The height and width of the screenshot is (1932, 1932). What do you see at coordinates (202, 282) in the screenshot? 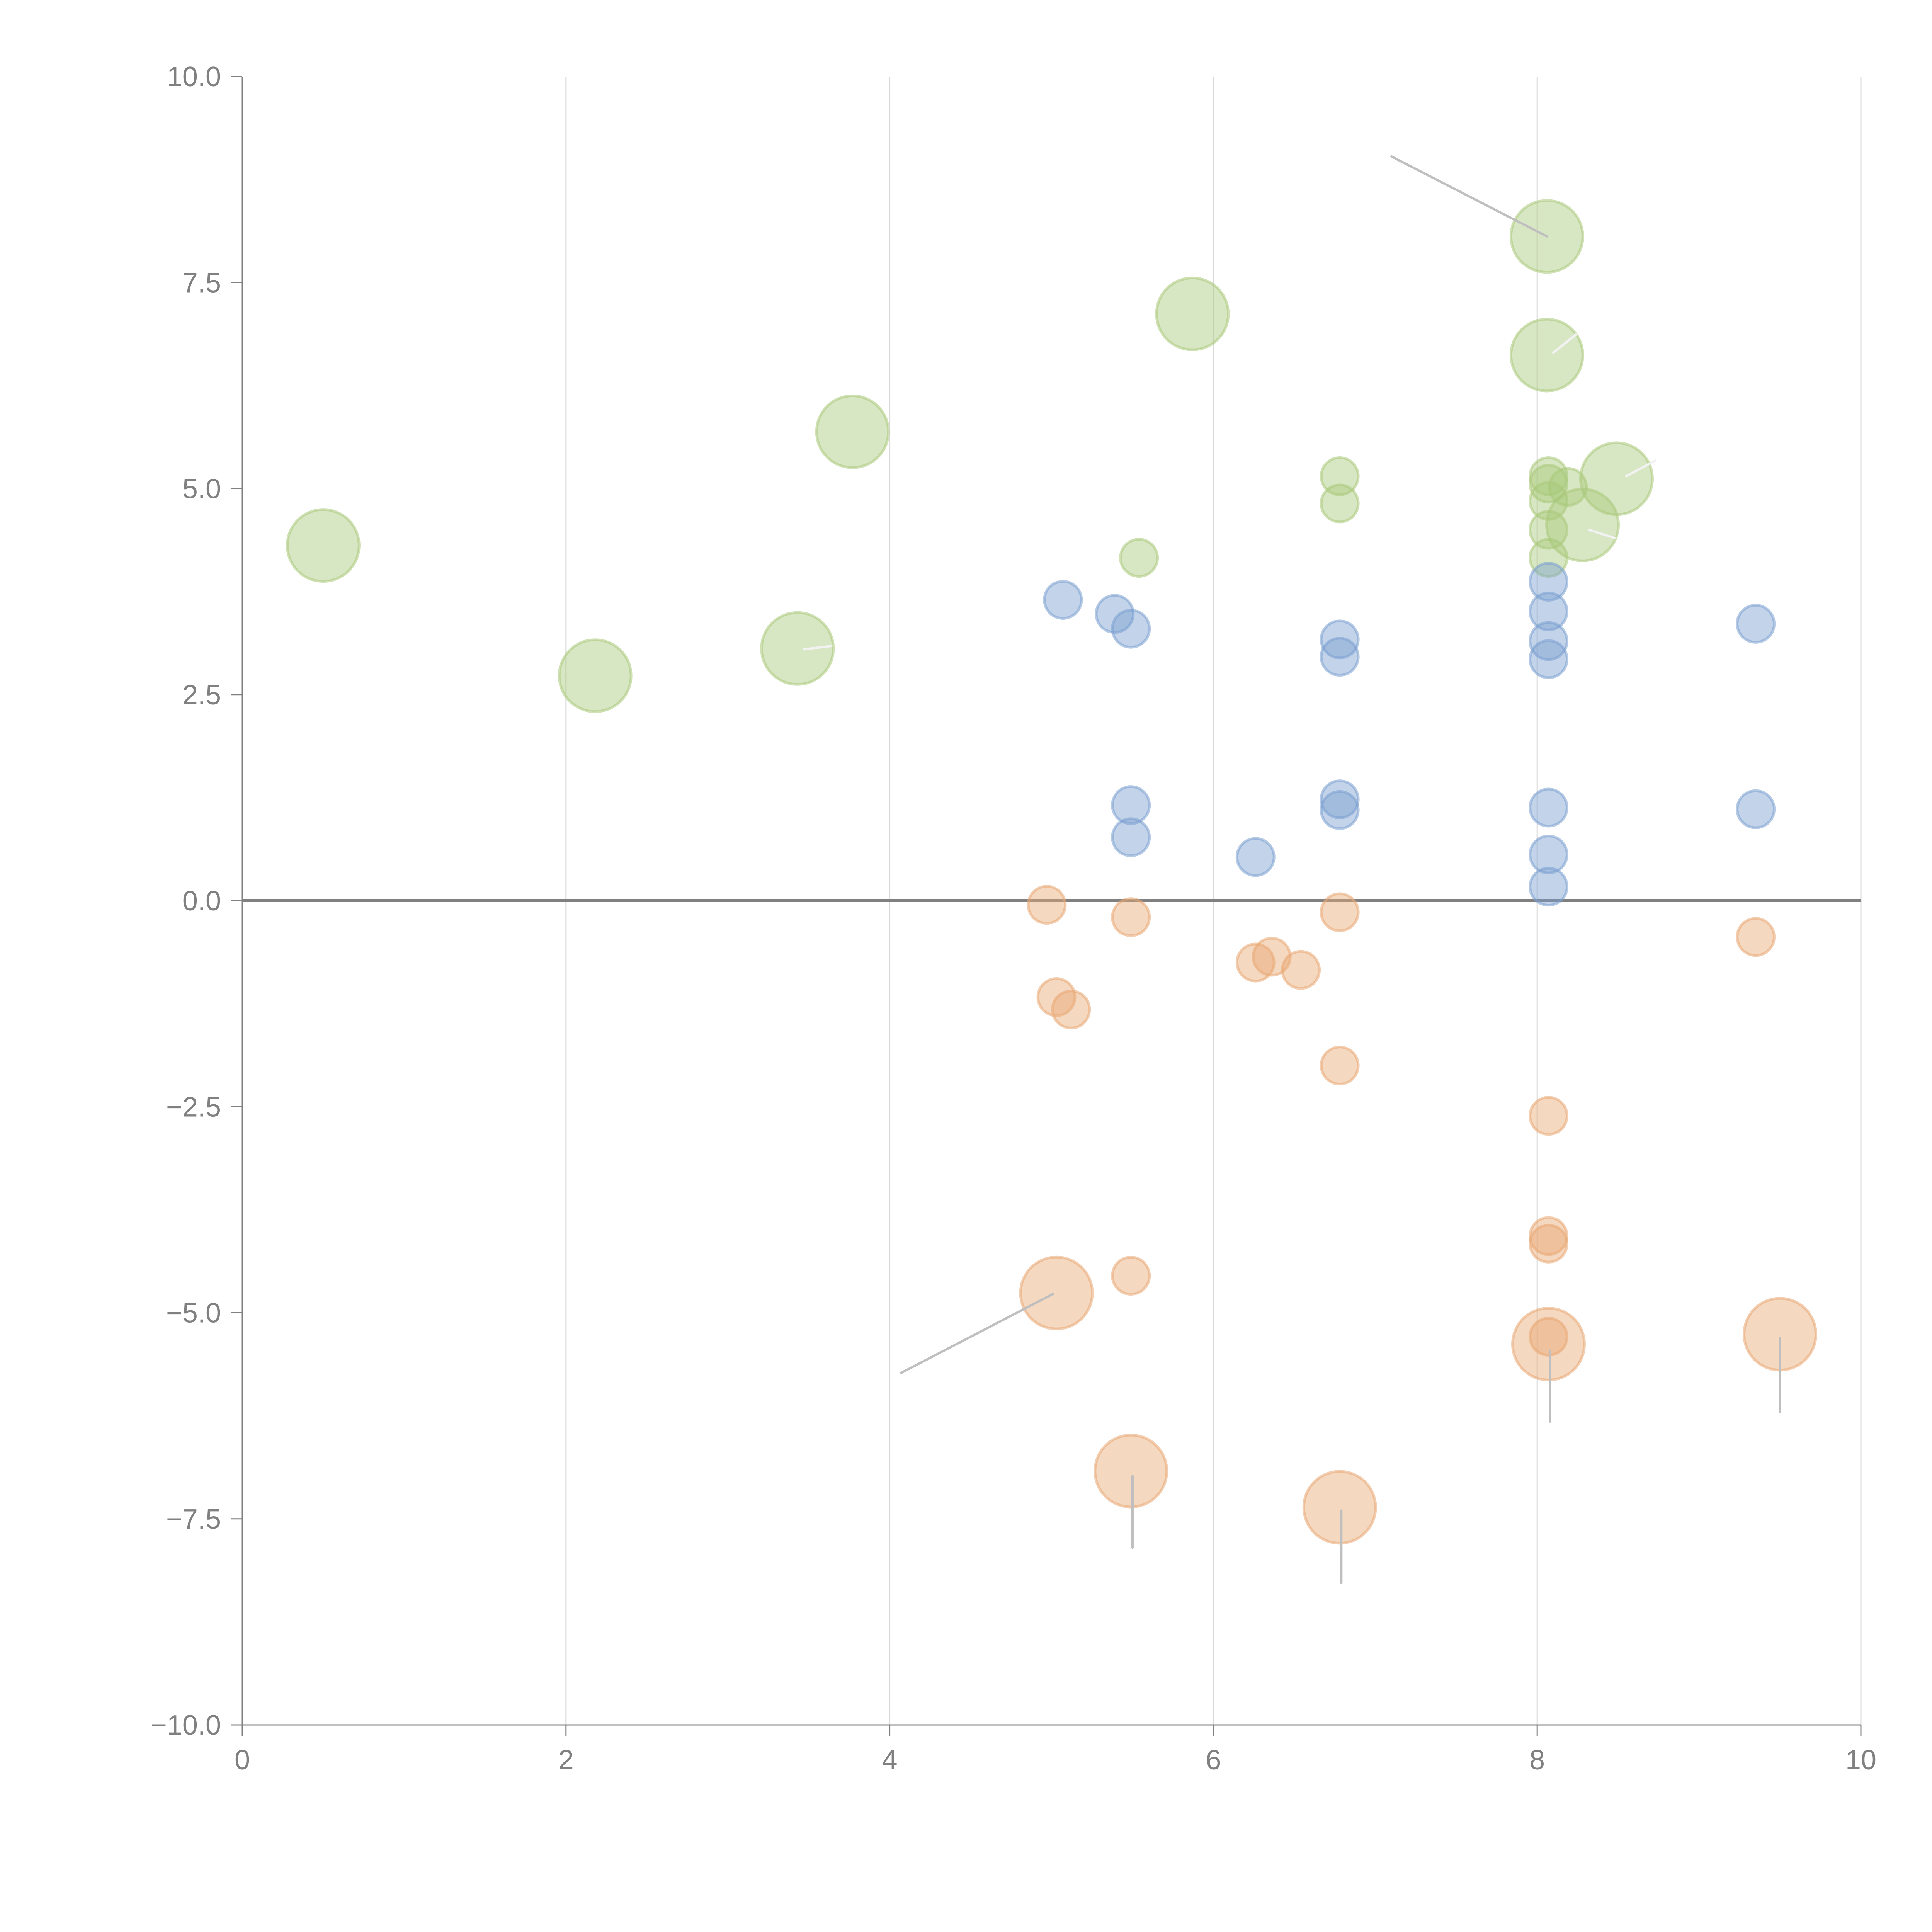
I see `y-tick-label: 7.5` at bounding box center [202, 282].